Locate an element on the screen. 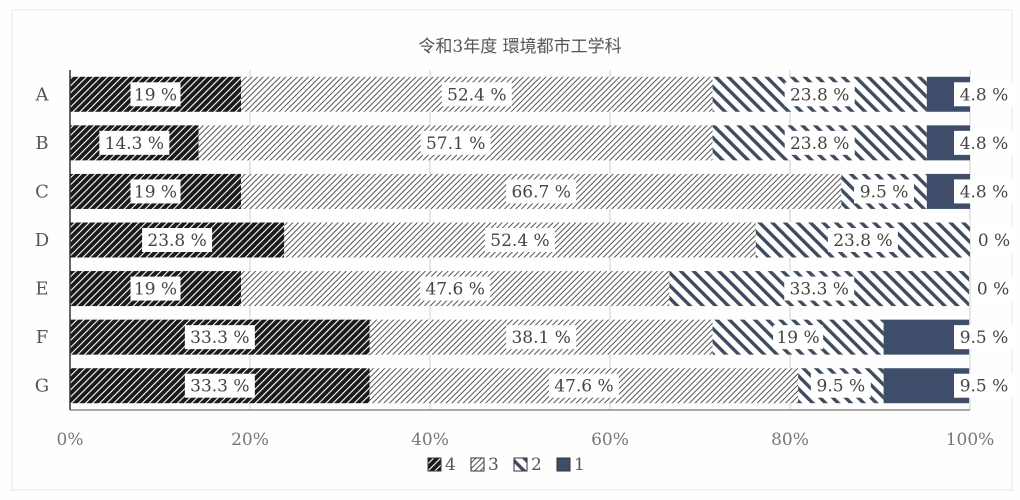 The height and width of the screenshot is (500, 1020). data-label-f-3: 38.1 % is located at coordinates (540, 338).